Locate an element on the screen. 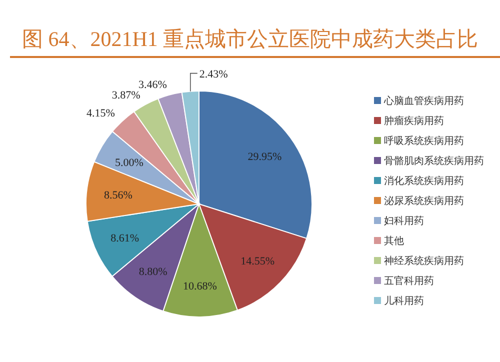 This screenshot has width=500, height=362. chart-title: 图 64、2021H1 重点城市公立医院中成药大类占比 is located at coordinates (250, 39).